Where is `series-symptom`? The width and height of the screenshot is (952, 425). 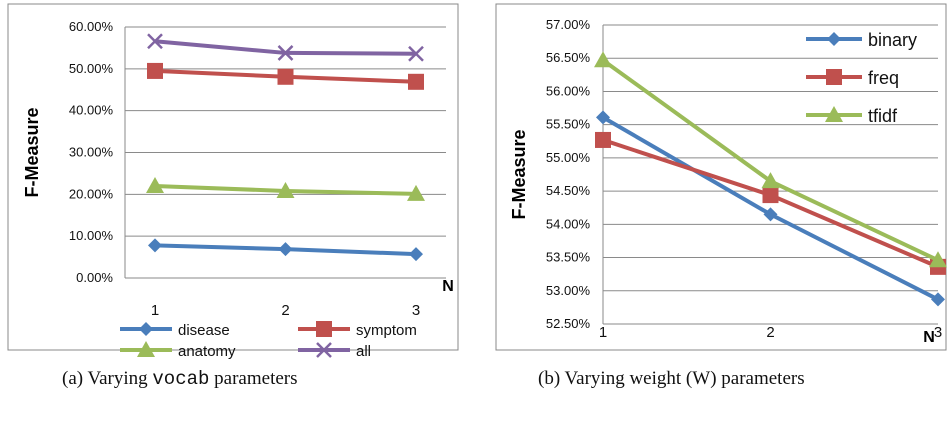
series-symptom is located at coordinates (285, 76).